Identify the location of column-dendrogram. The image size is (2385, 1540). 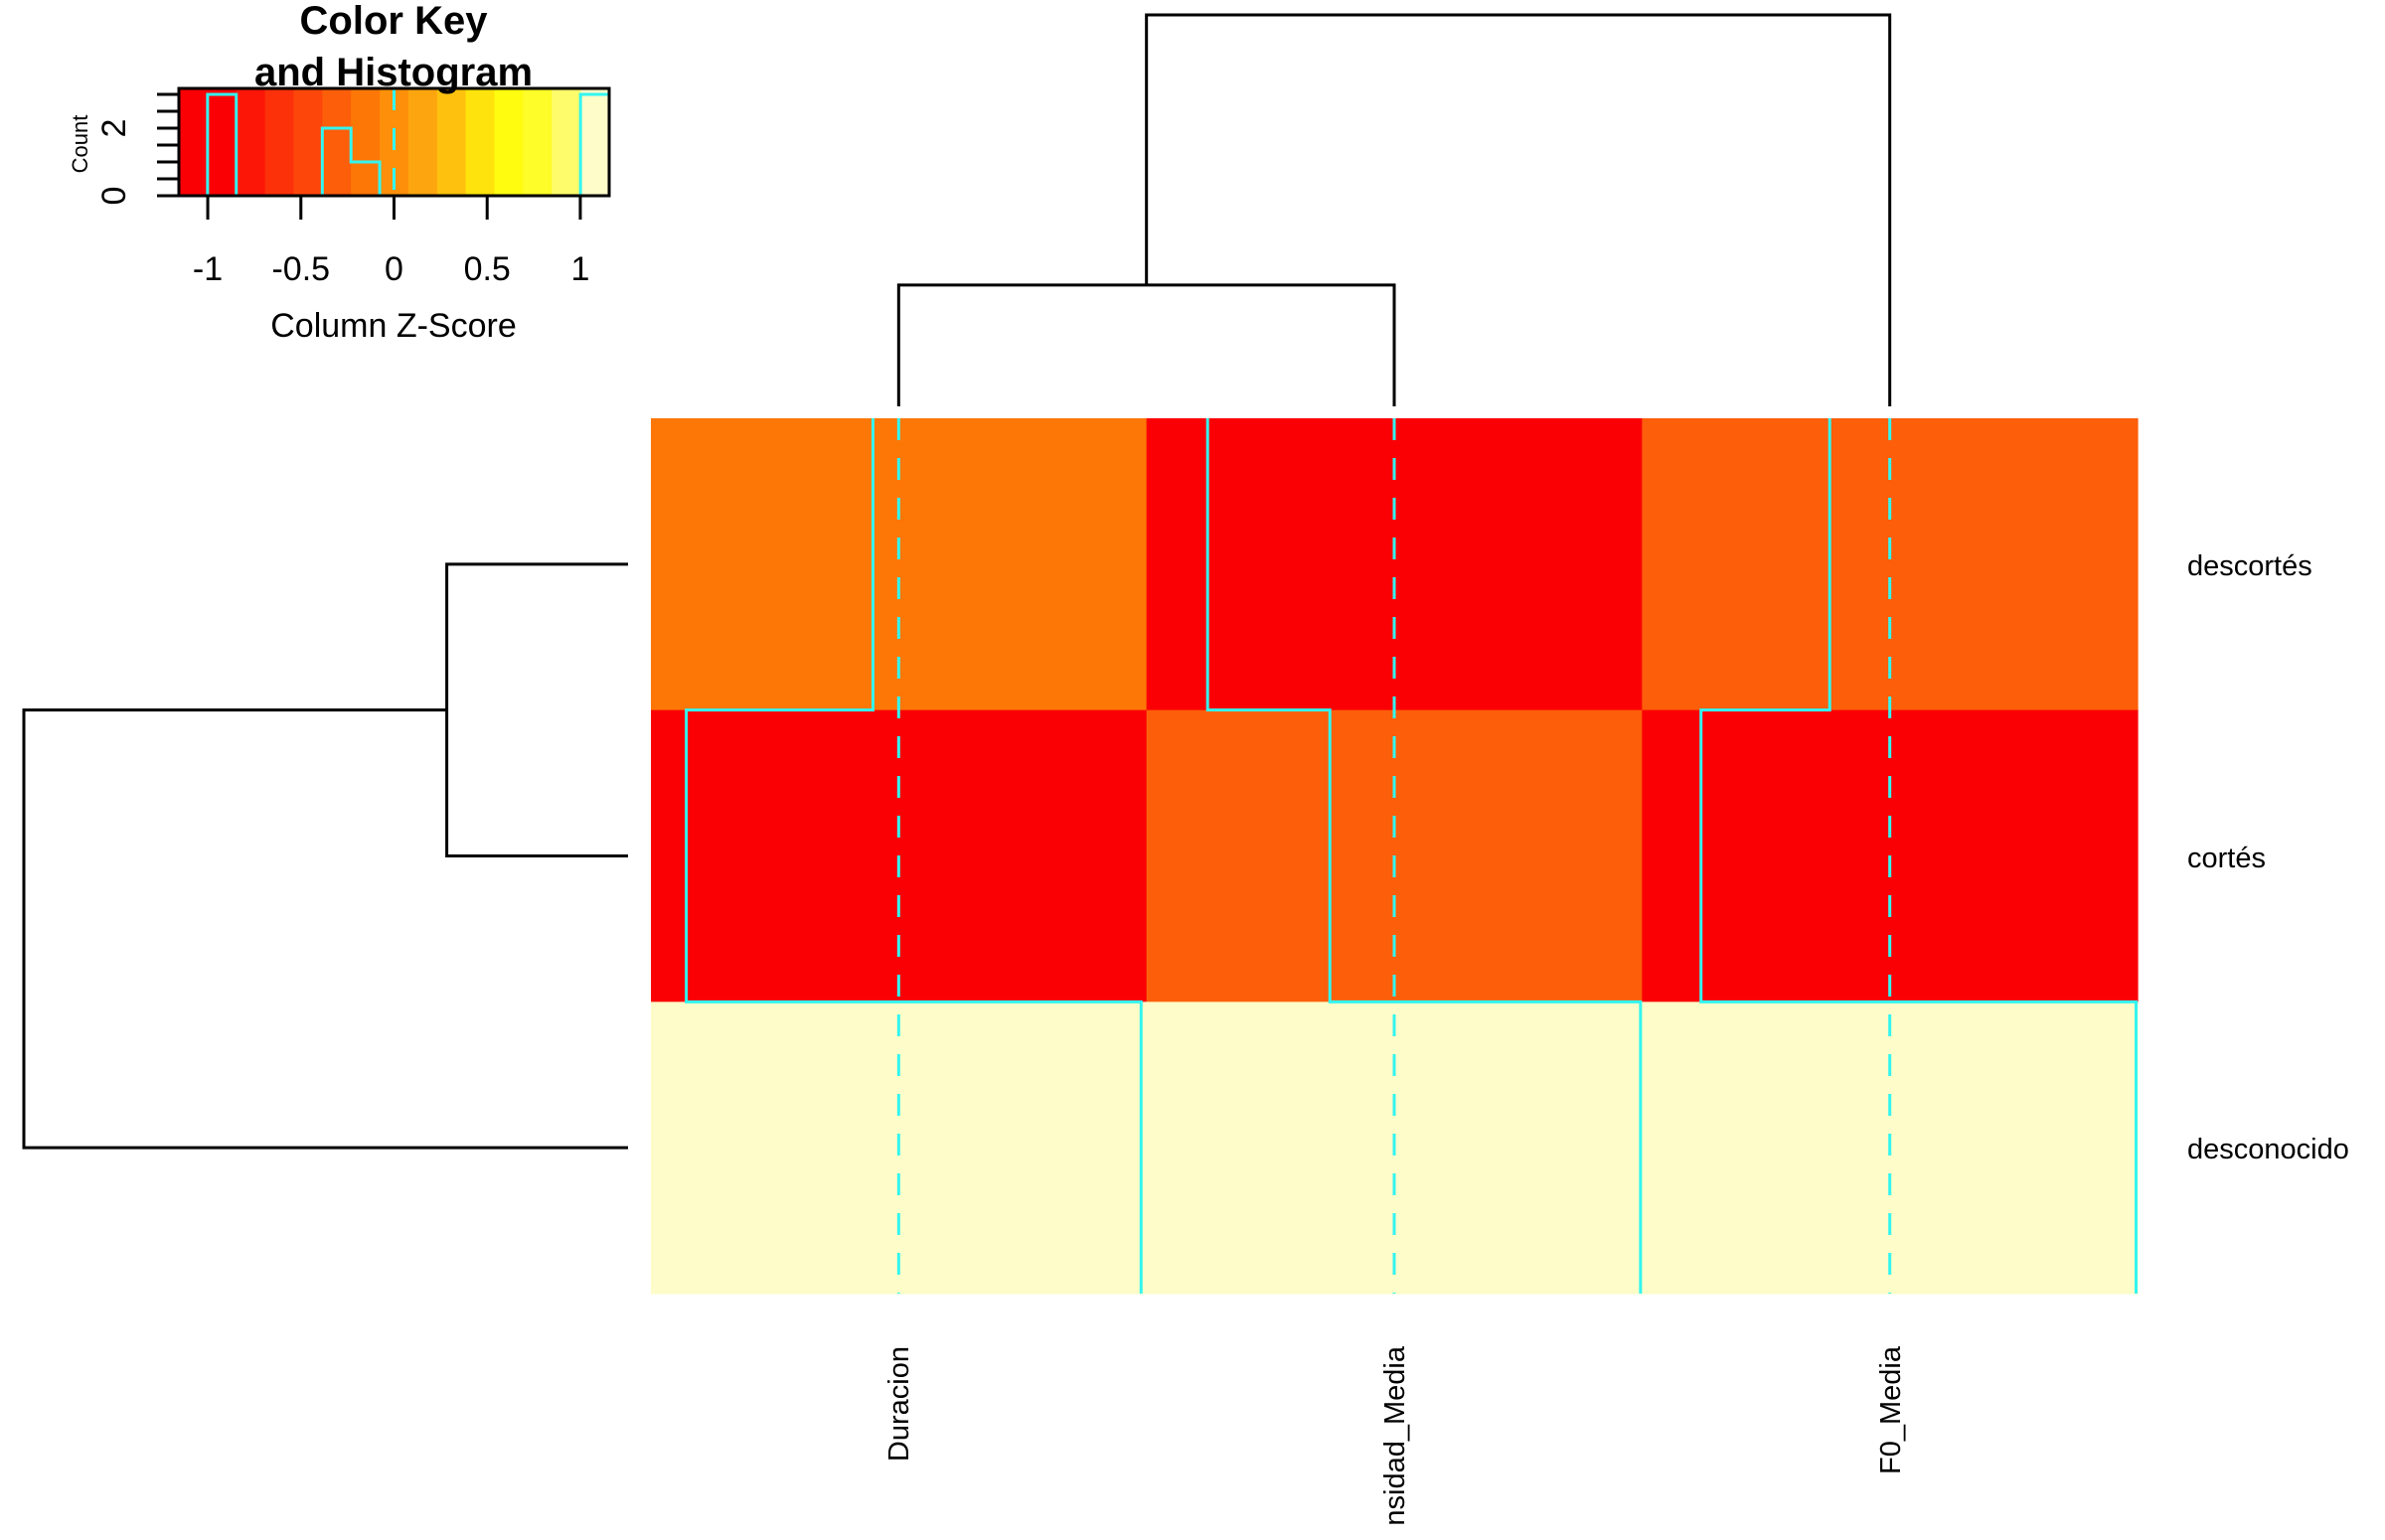
(1394, 210).